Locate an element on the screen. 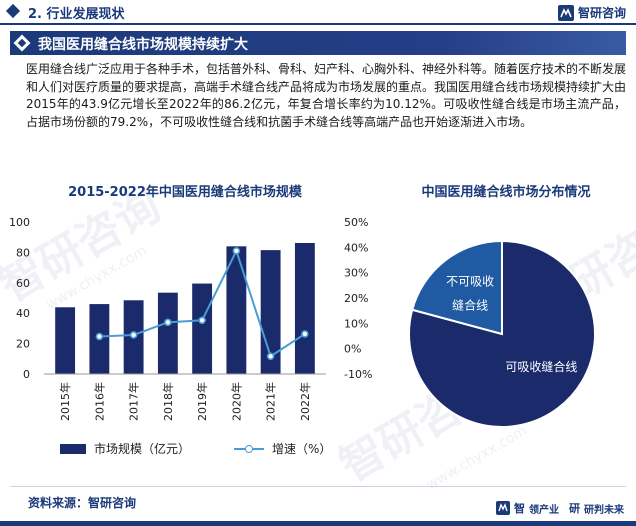 This screenshot has width=636, height=526. brand-name: 智研咨询 is located at coordinates (601, 13).